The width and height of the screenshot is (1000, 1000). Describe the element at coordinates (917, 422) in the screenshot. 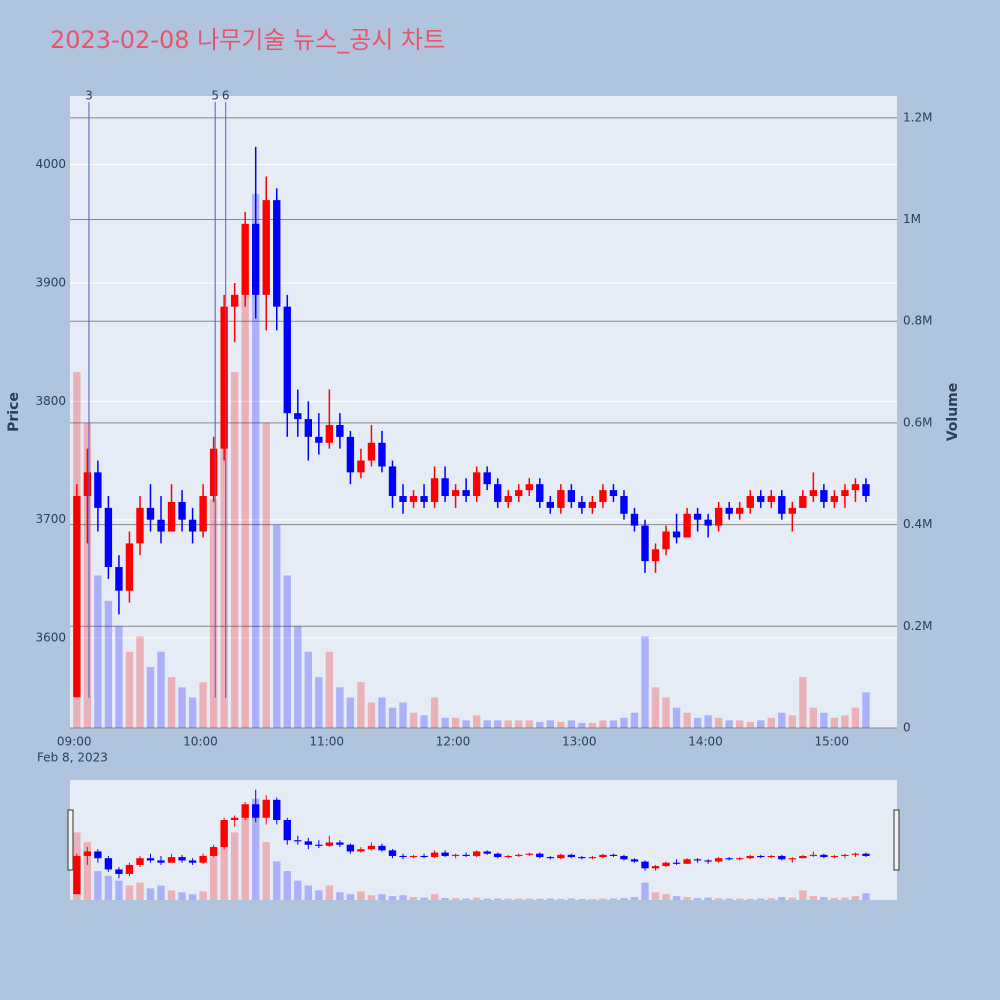

I see `y2-tick-label: 0.6M` at that location.